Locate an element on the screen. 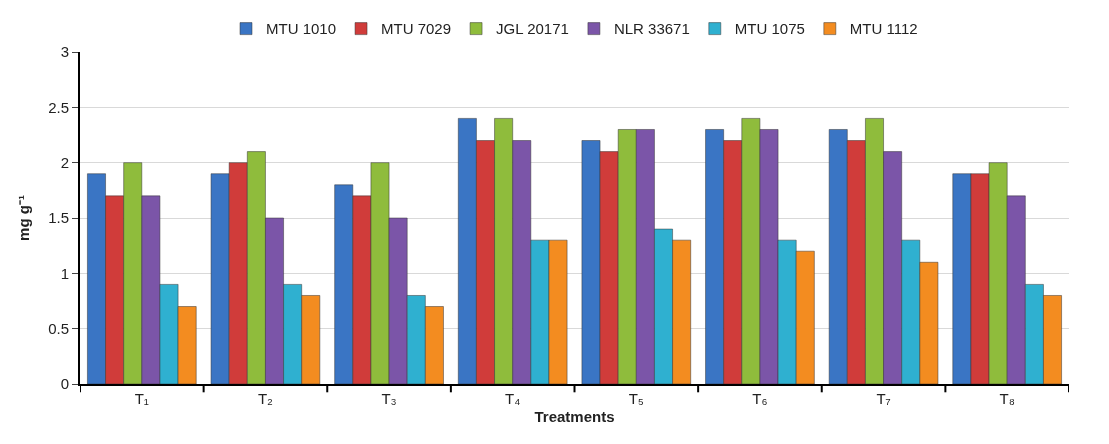 This screenshot has width=1109, height=444. x-tick-label: T₆ is located at coordinates (760, 398).